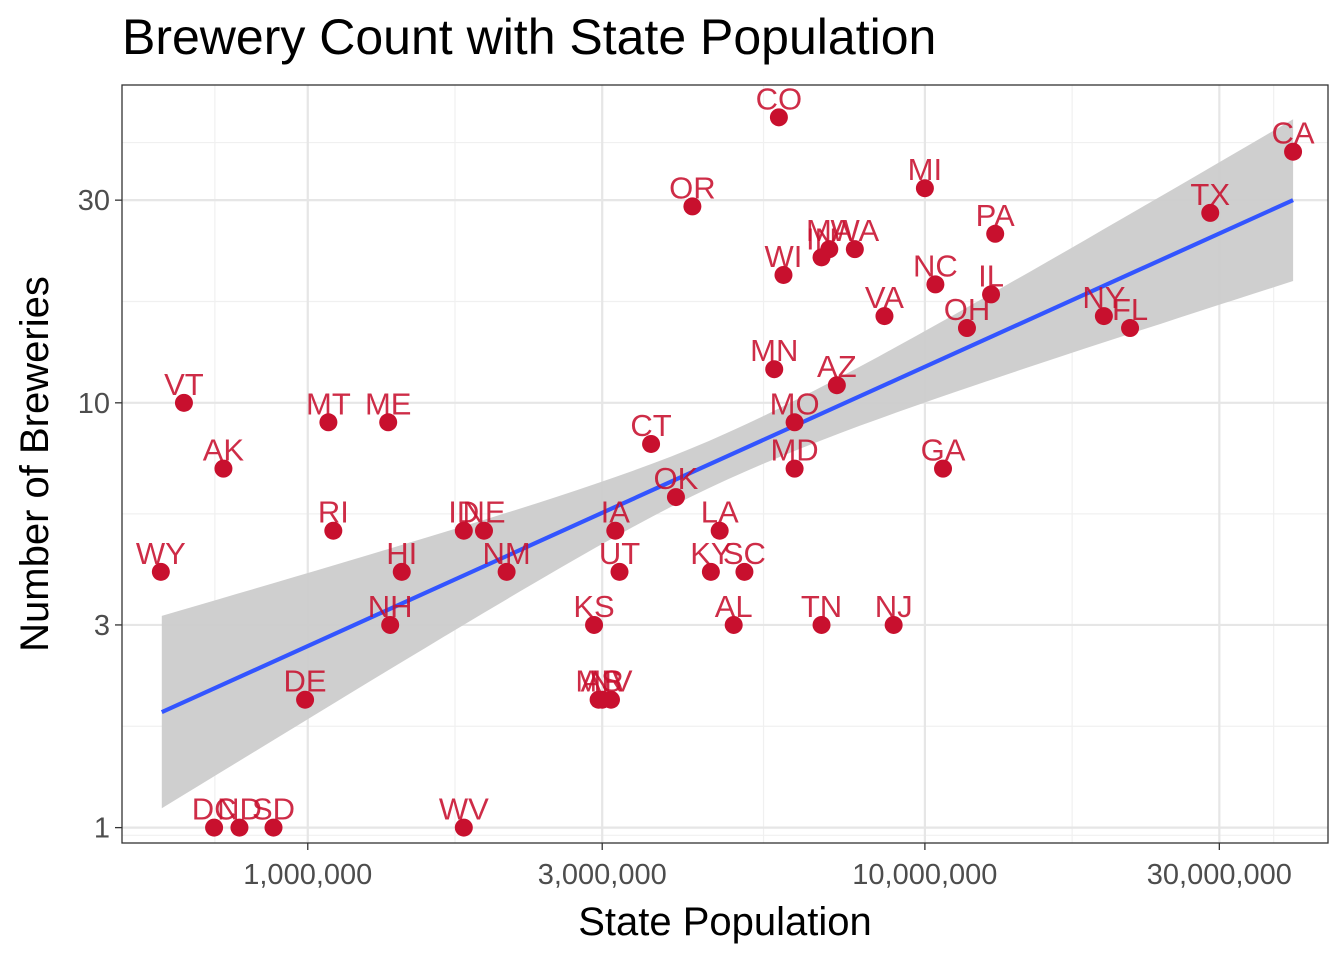 The image size is (1344, 960). Describe the element at coordinates (651, 443) in the screenshot. I see `data-point-ct` at that location.